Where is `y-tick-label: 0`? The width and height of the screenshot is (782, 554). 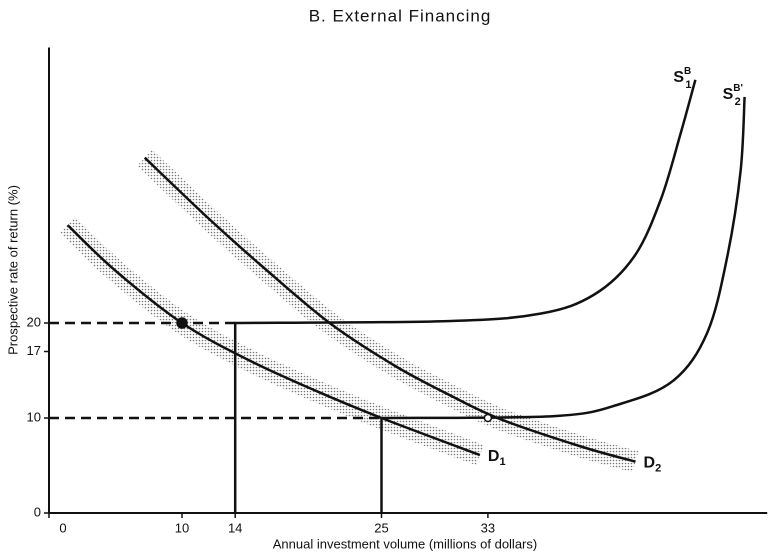
y-tick-label: 0 is located at coordinates (37, 511).